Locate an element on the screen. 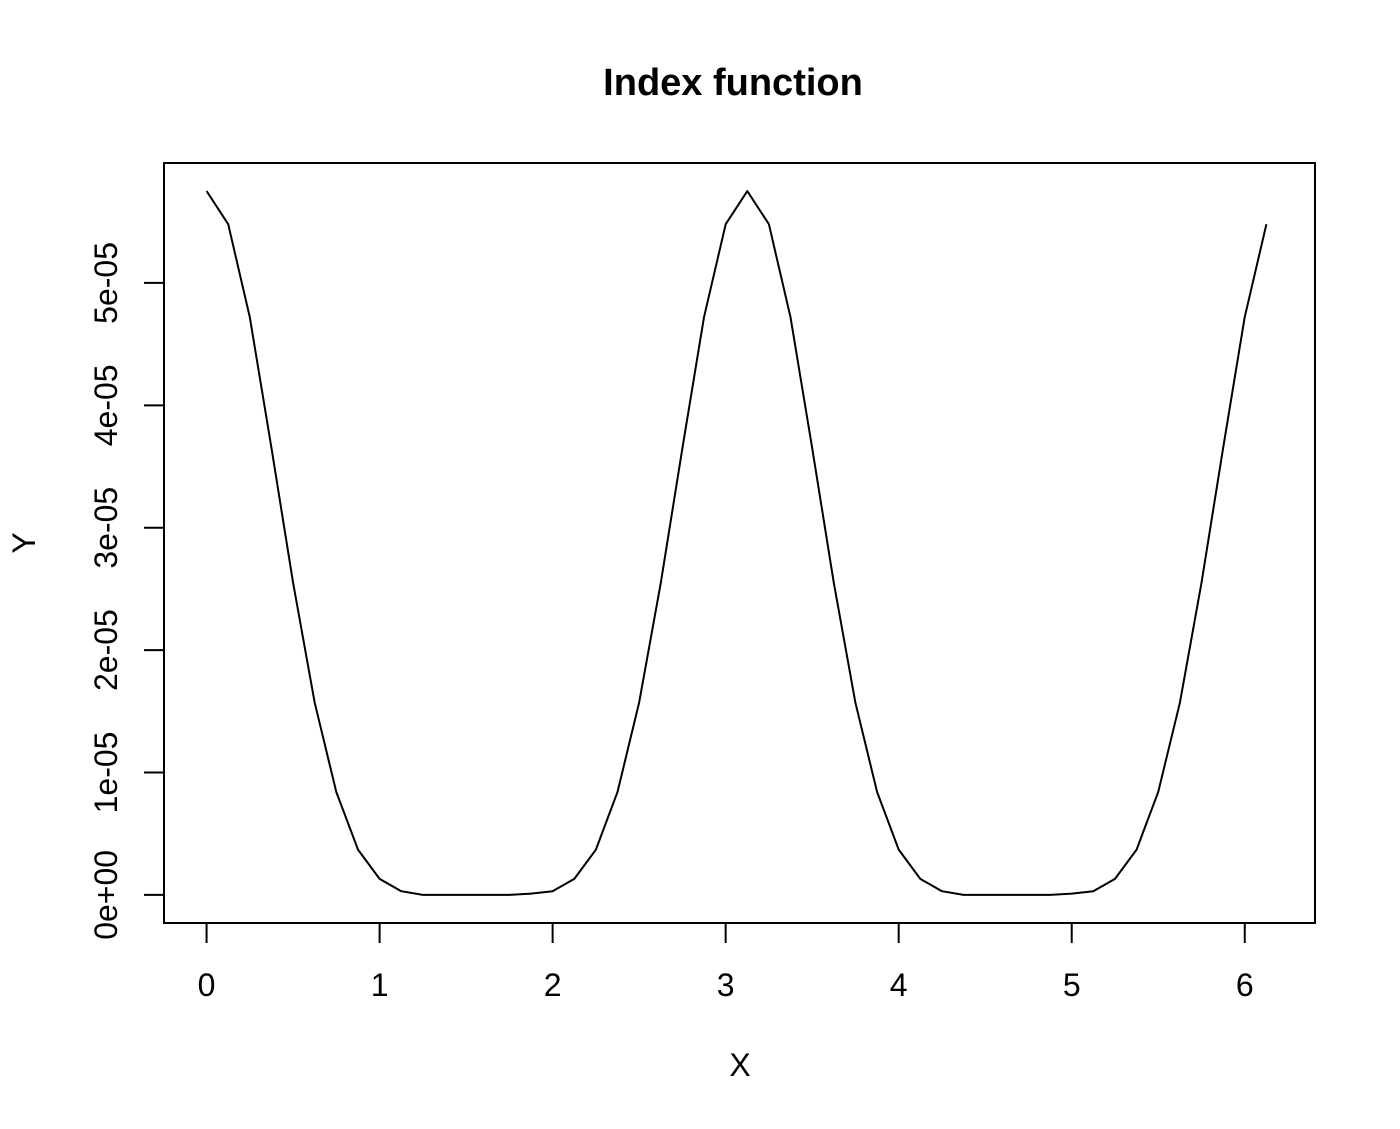 This screenshot has height=1129, width=1400. x-tick-label: 6 is located at coordinates (1245, 985).